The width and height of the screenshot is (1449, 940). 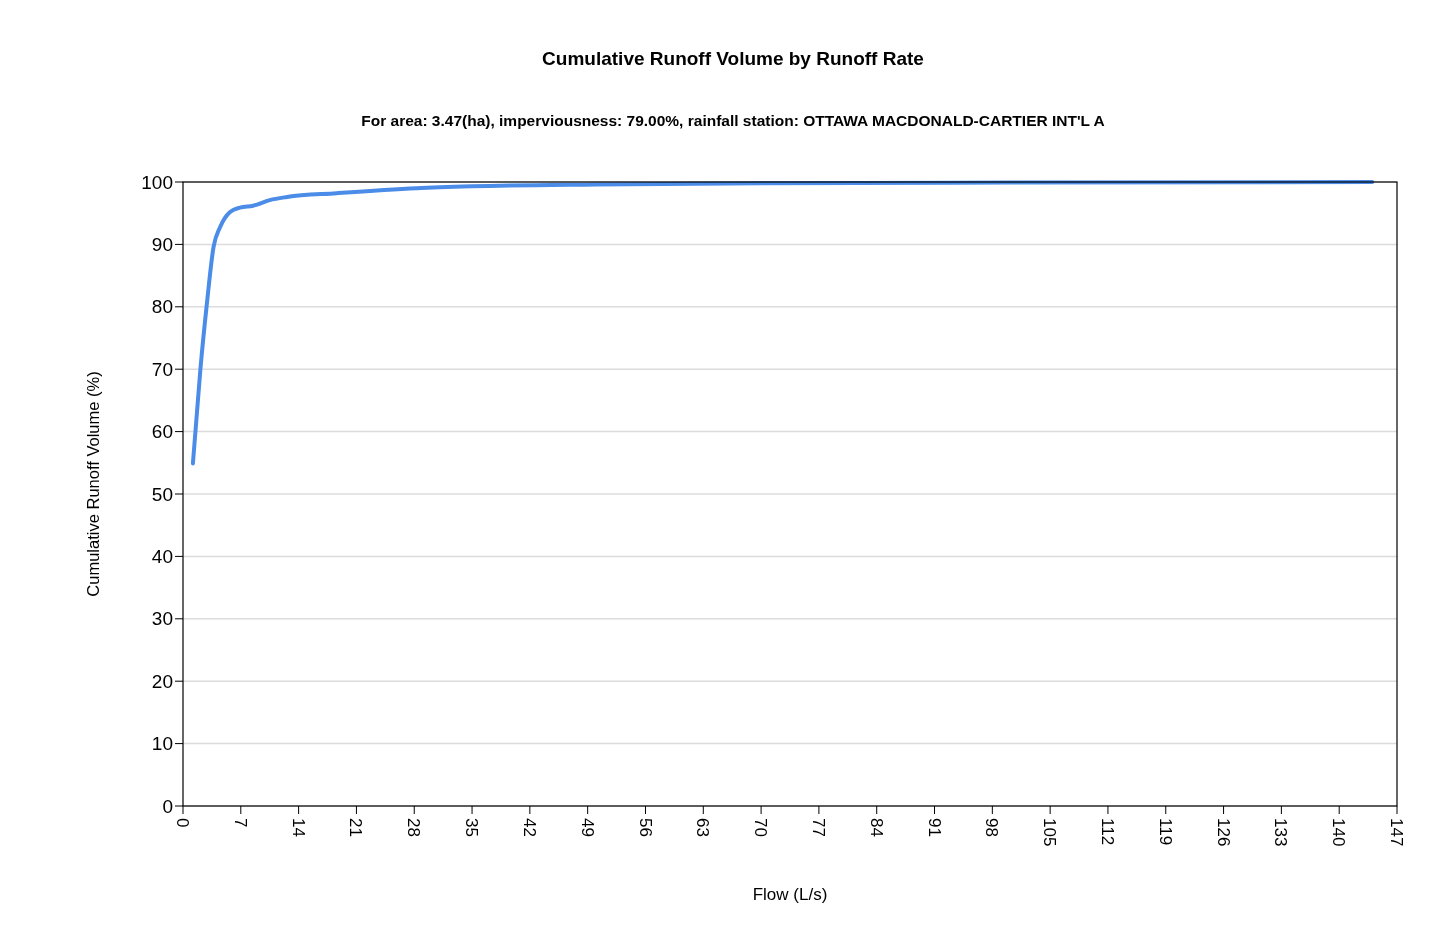 I want to click on x-tick-label: 112, so click(x=1107, y=832).